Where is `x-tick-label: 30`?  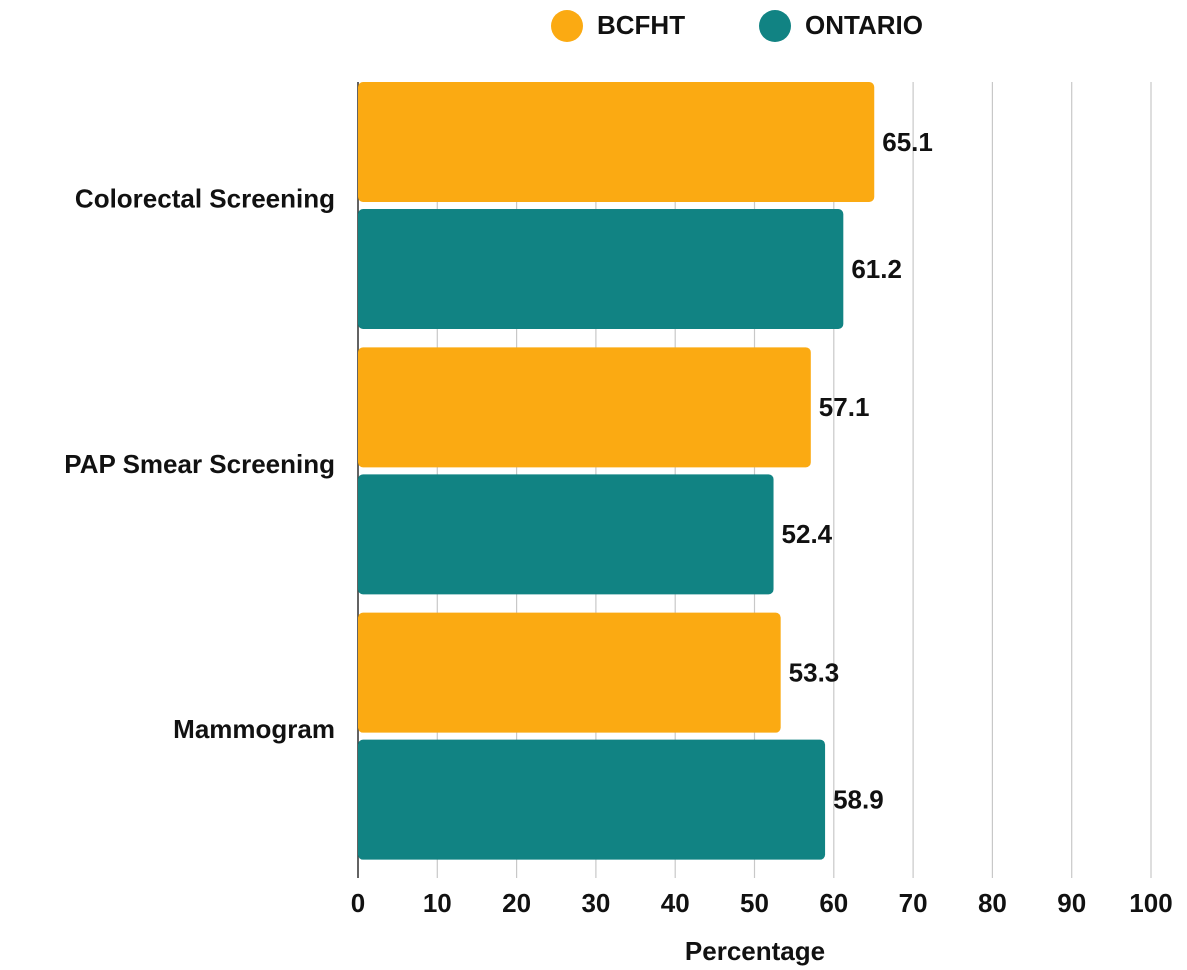
x-tick-label: 30 is located at coordinates (595, 903).